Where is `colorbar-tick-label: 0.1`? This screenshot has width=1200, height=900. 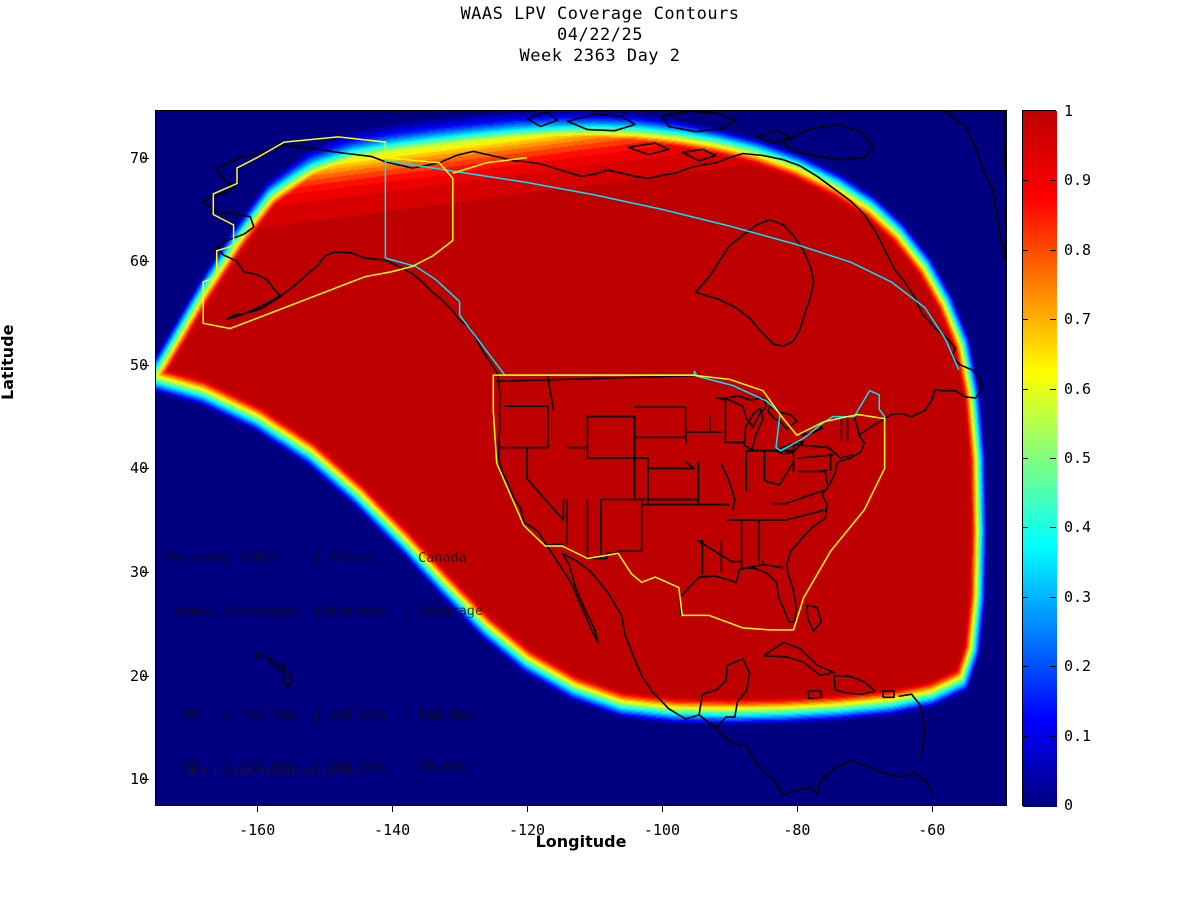
colorbar-tick-label: 0.1 is located at coordinates (1078, 735).